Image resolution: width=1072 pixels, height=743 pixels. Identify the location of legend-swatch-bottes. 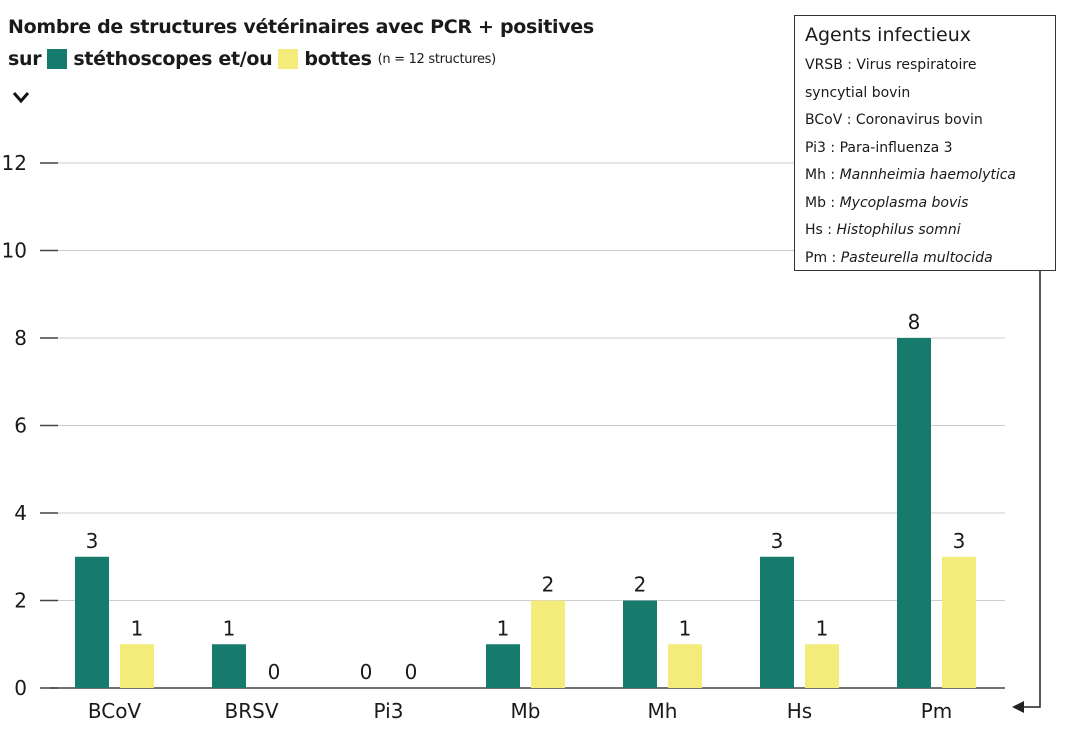
(288, 59).